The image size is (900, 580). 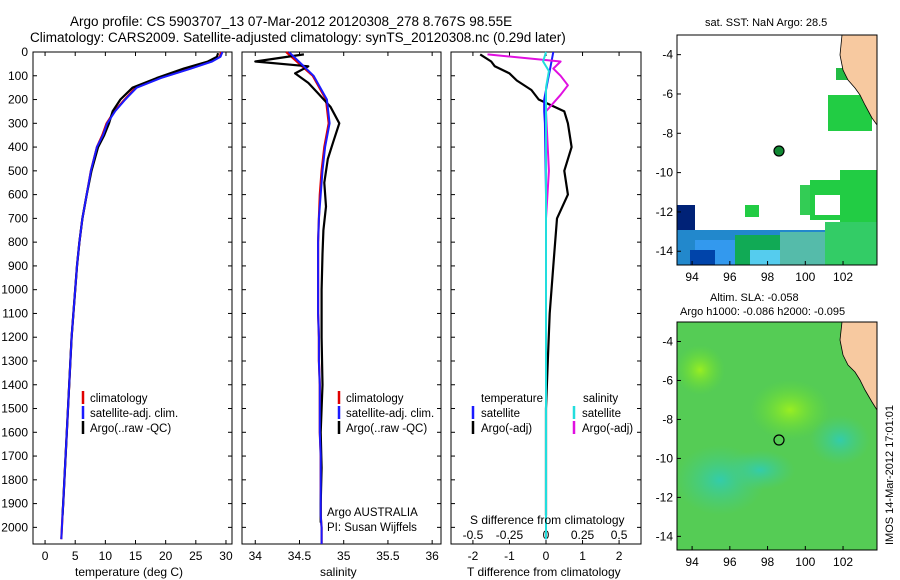 I want to click on legend-label-t-satellite: satellite, so click(x=500, y=414).